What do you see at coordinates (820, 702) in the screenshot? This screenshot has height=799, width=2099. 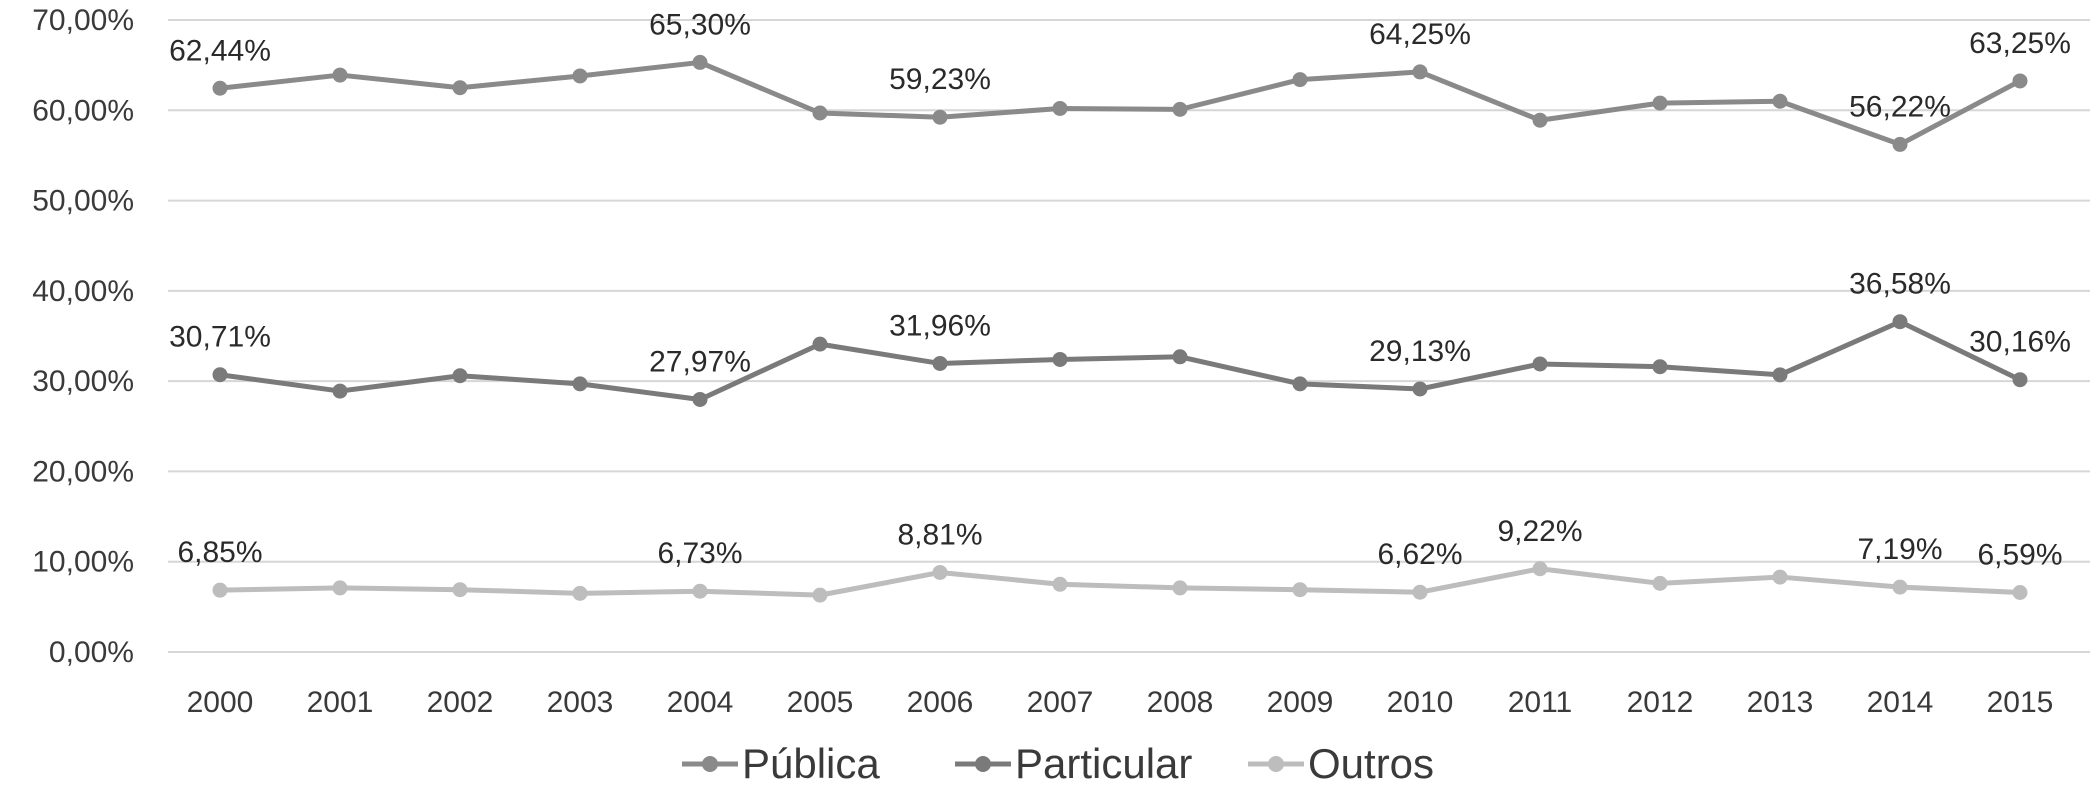 I see `x-tick-label: 2005` at bounding box center [820, 702].